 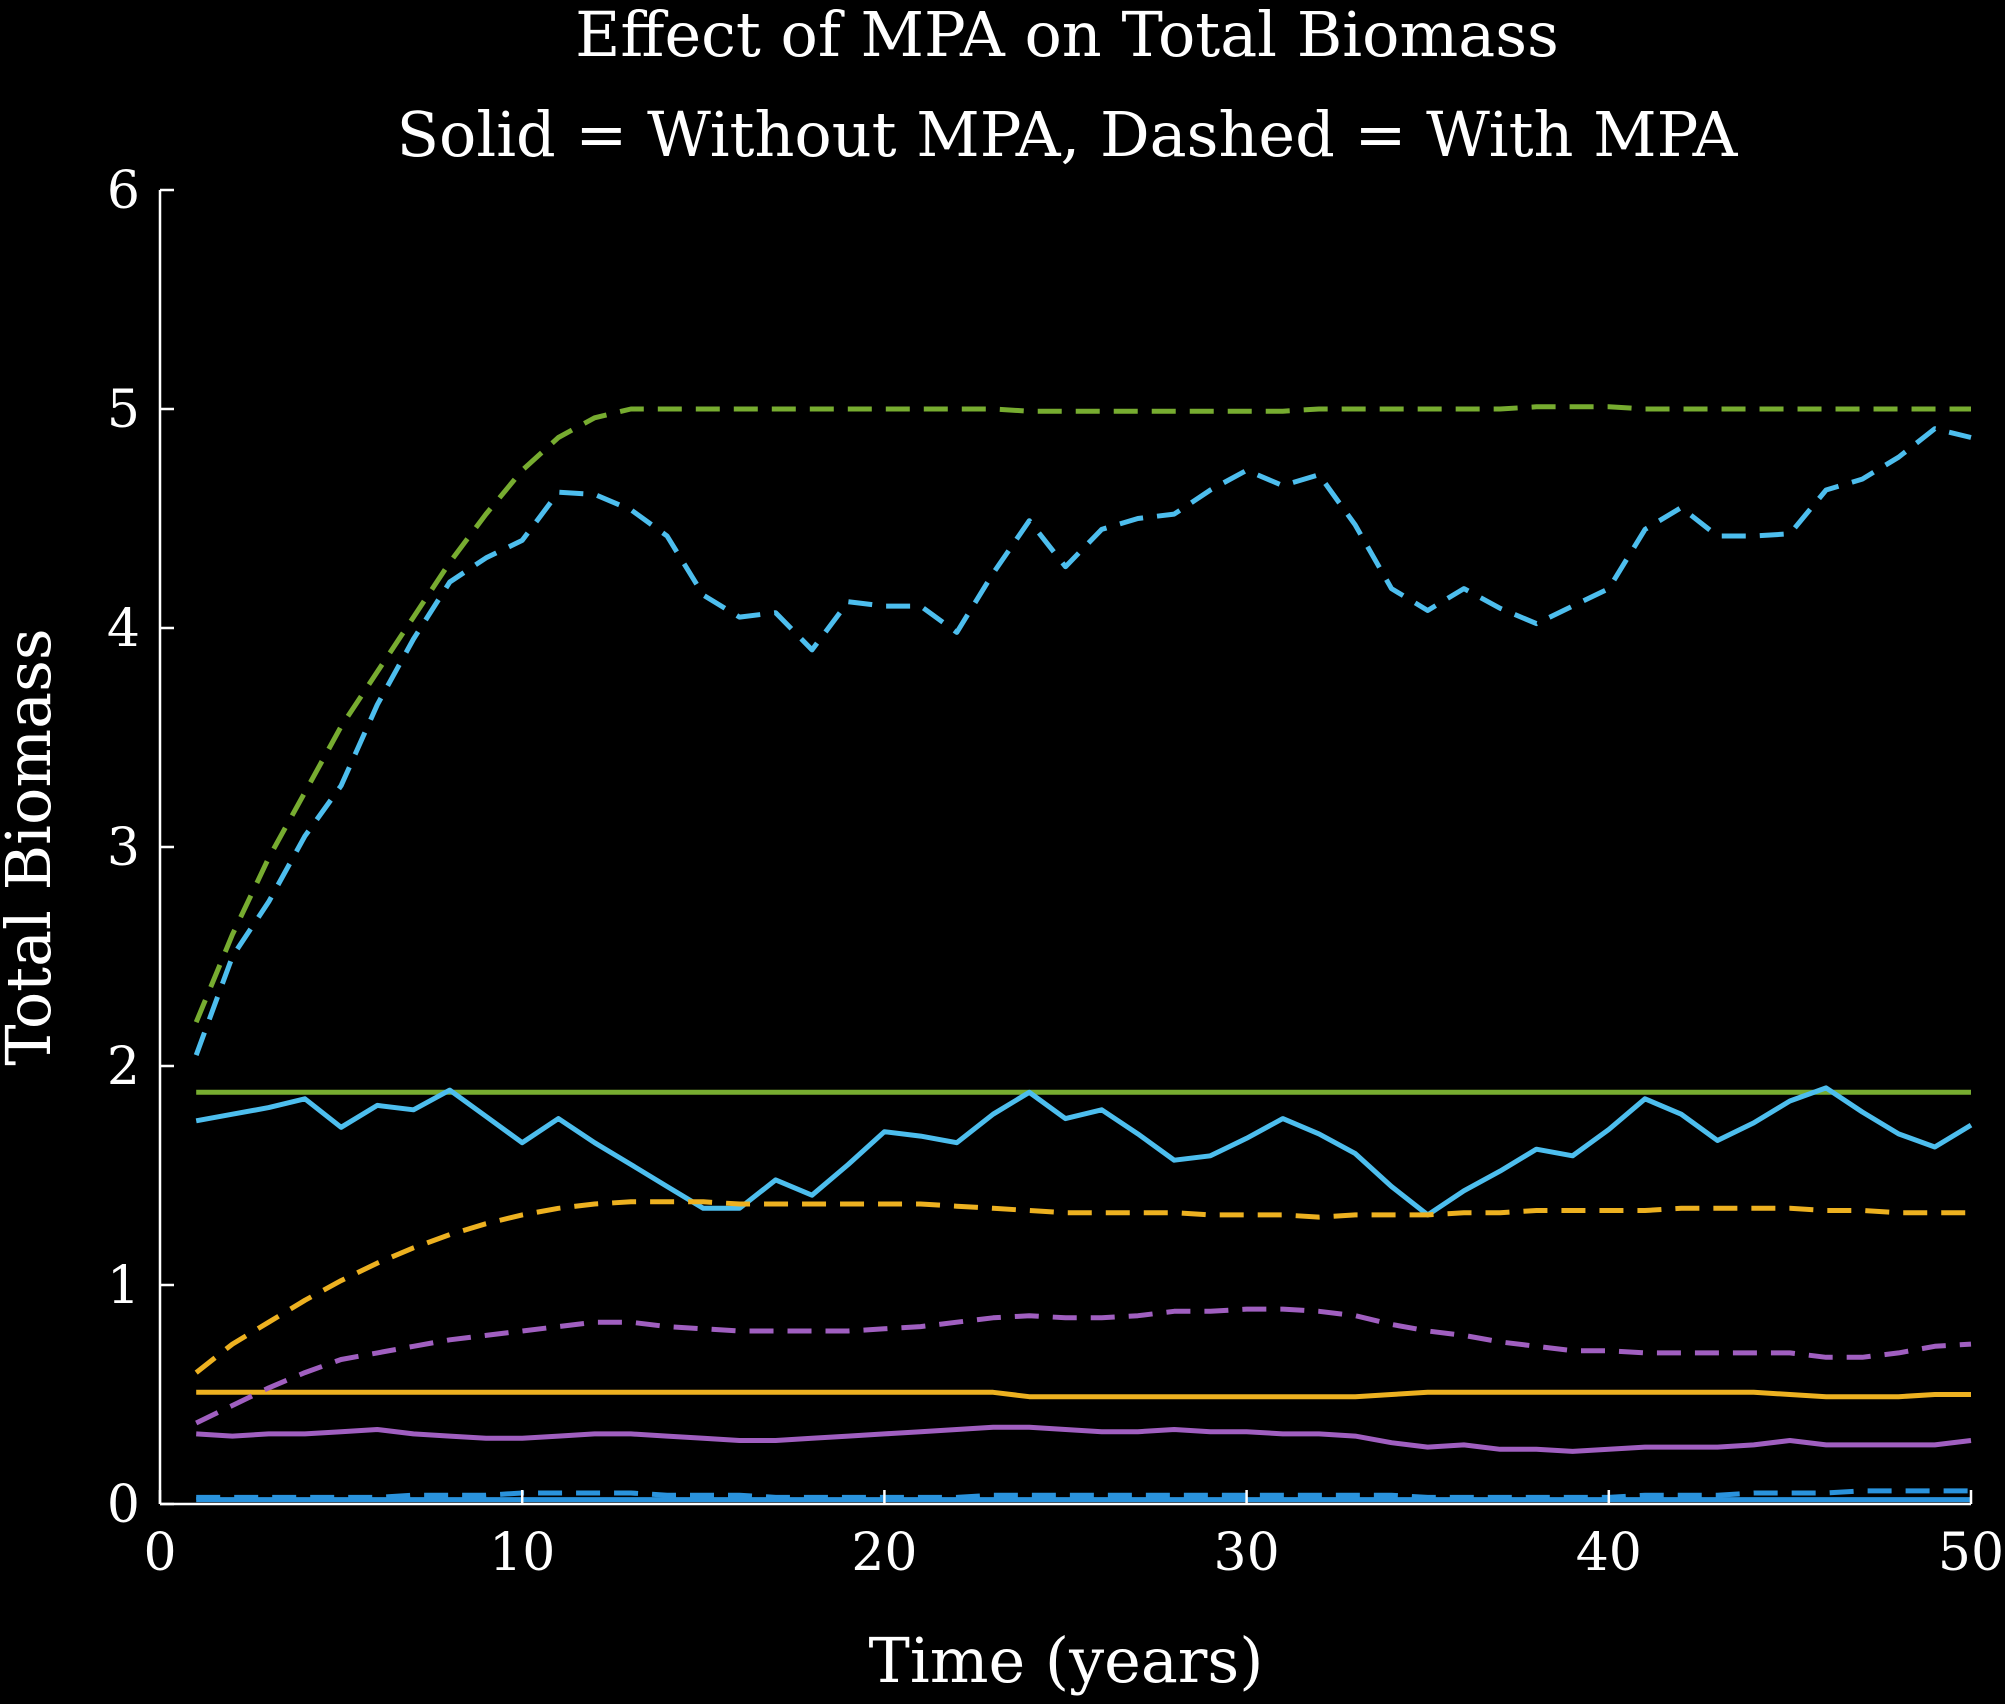 What do you see at coordinates (1609, 1553) in the screenshot?
I see `x-tick-label: 40` at bounding box center [1609, 1553].